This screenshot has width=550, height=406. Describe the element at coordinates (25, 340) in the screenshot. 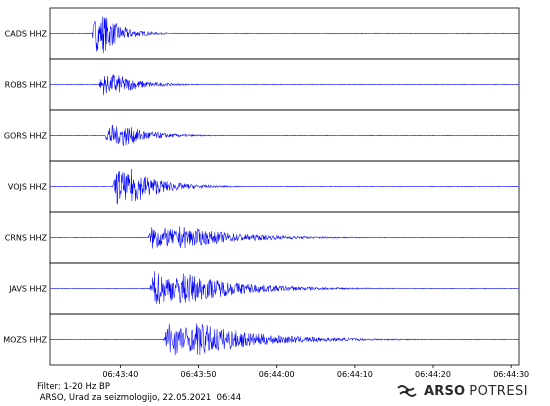

I see `station-label: MOZS HHZ` at that location.